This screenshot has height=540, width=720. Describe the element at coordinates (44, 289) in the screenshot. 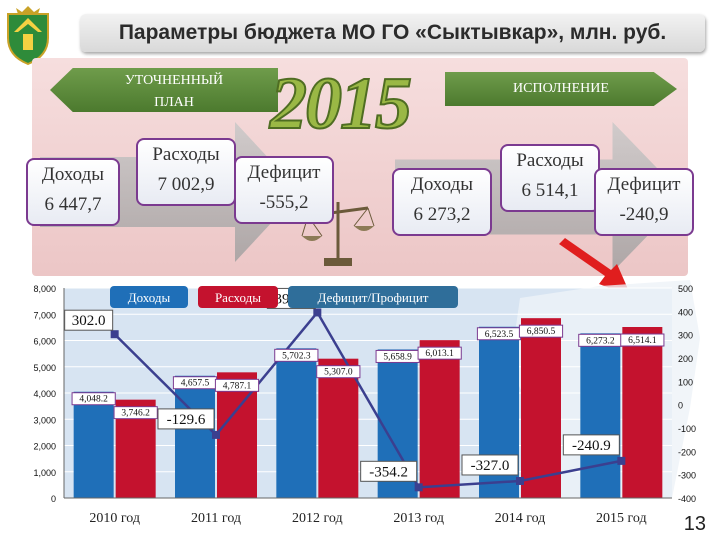

I see `y-left-tick-label: 8,000` at that location.